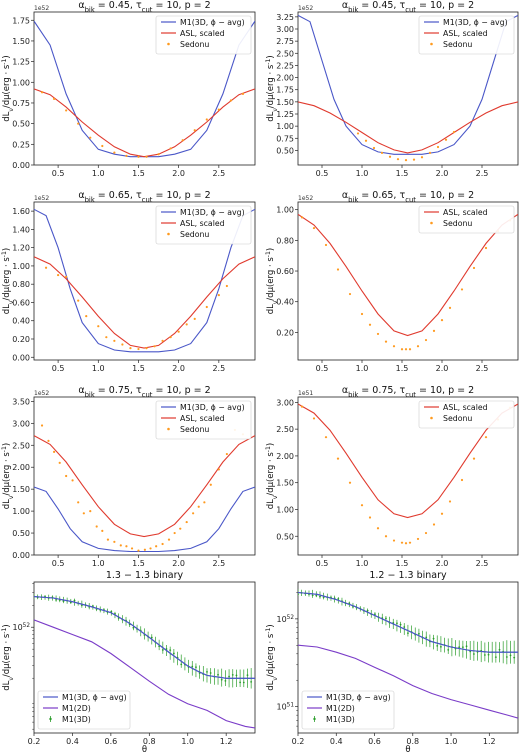 The width and height of the screenshot is (520, 753). I want to click on series-line-m1_2d, so click(408, 681).